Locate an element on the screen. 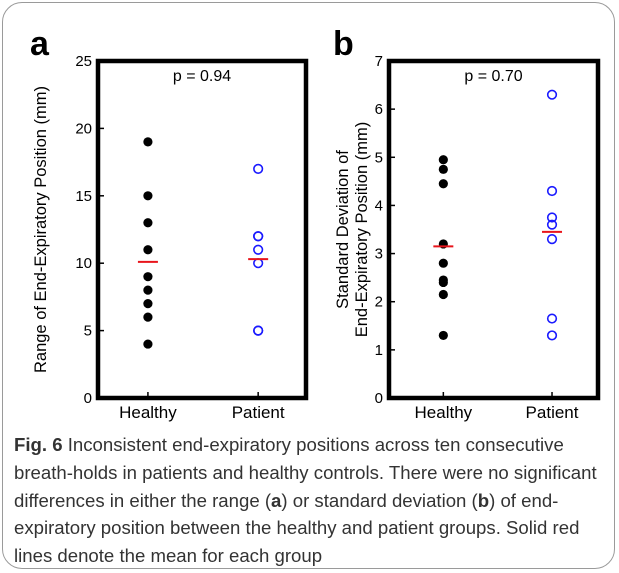 This screenshot has width=619, height=573. caption-ref-b: b is located at coordinates (483, 500).